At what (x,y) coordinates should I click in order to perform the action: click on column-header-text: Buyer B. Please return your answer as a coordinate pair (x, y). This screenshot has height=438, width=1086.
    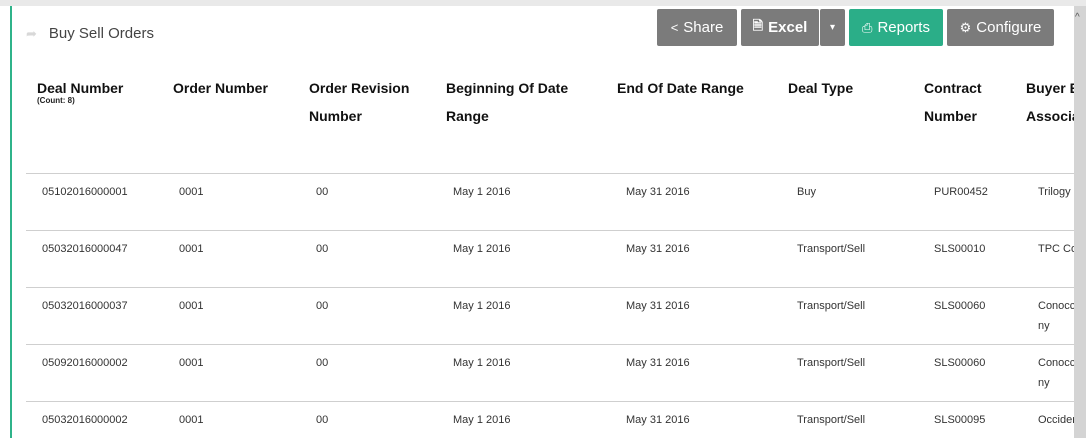
    Looking at the image, I should click on (1050, 88).